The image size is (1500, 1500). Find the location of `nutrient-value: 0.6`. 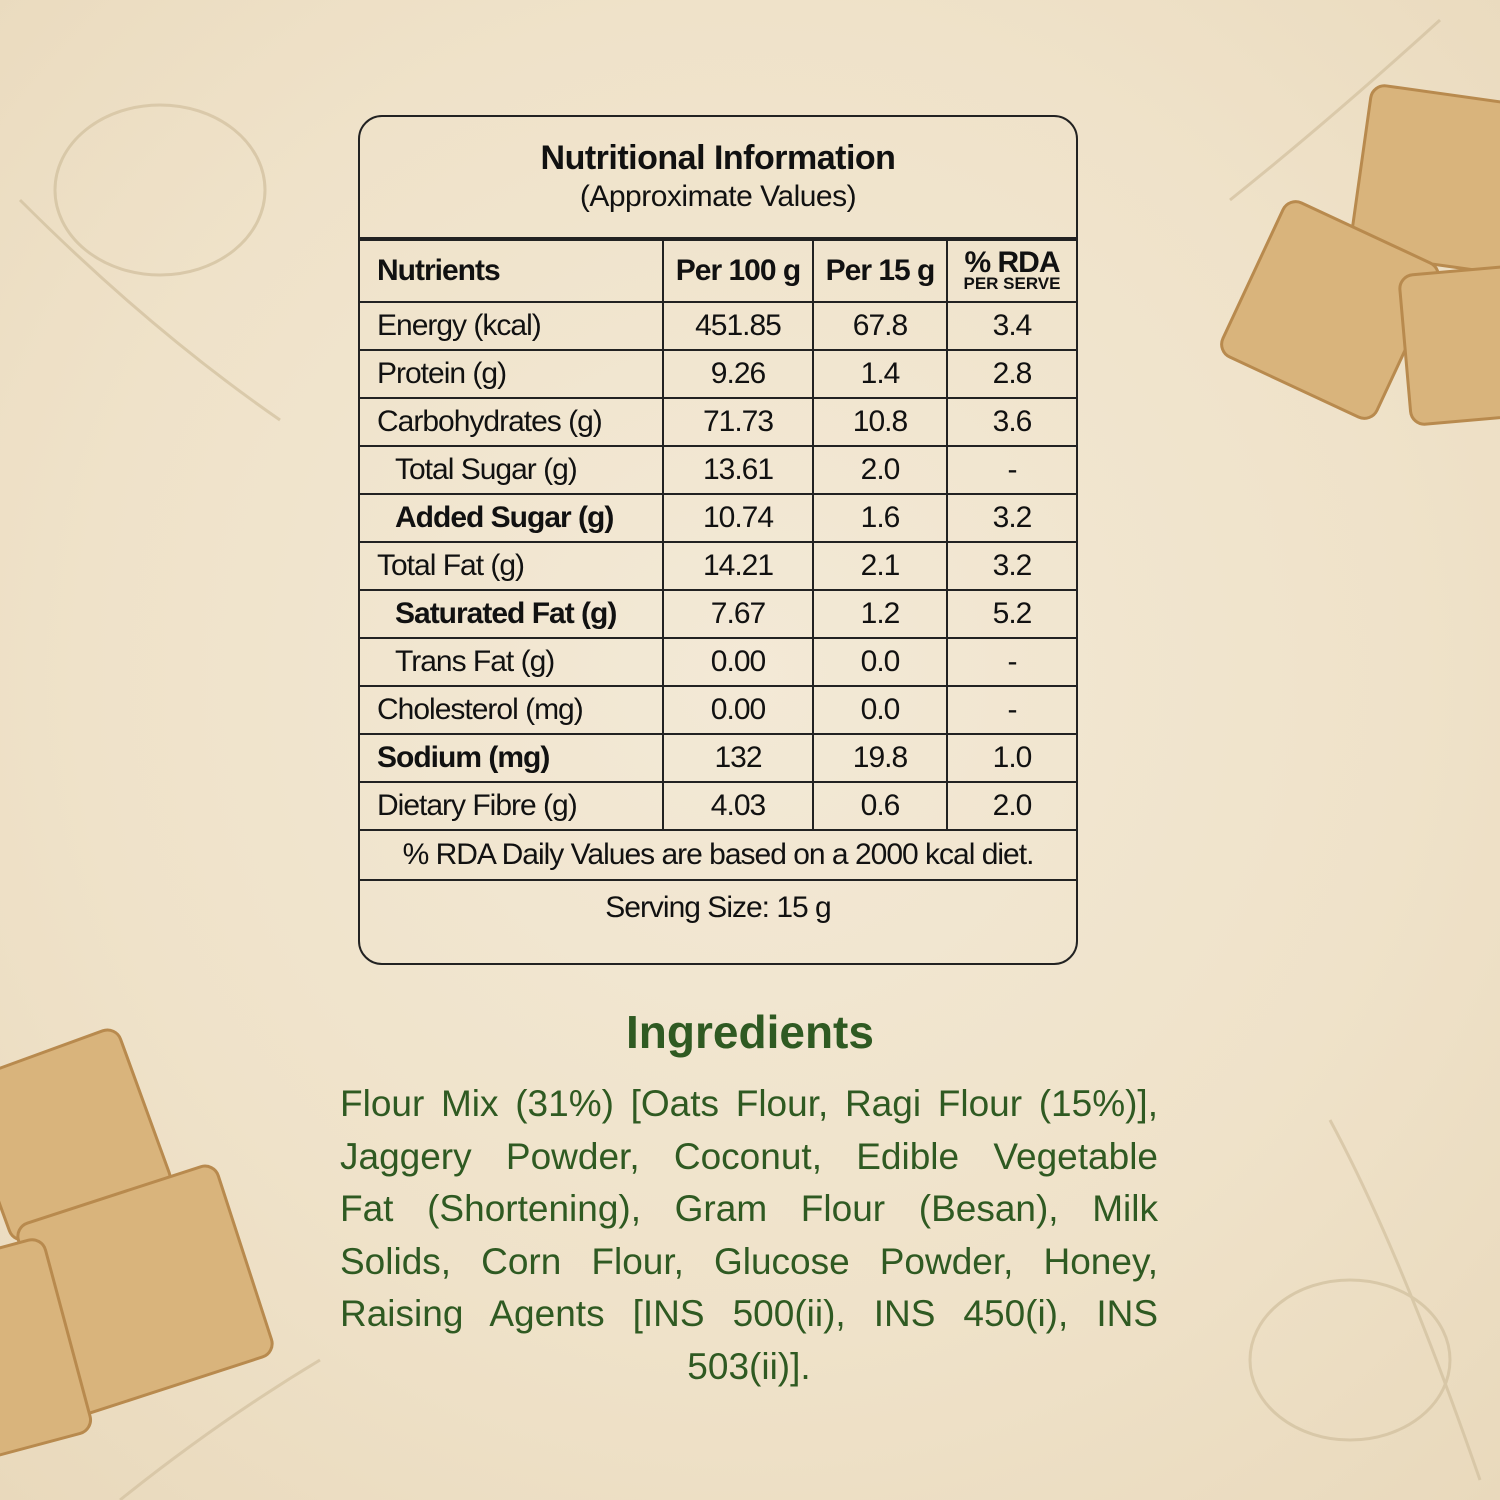

nutrient-value: 0.6 is located at coordinates (880, 806).